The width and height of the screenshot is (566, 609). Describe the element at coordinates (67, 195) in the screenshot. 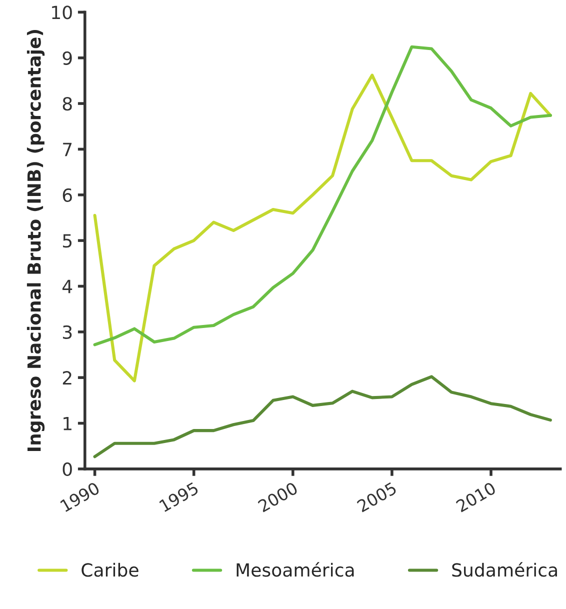

I see `y-tick-label: 6` at that location.